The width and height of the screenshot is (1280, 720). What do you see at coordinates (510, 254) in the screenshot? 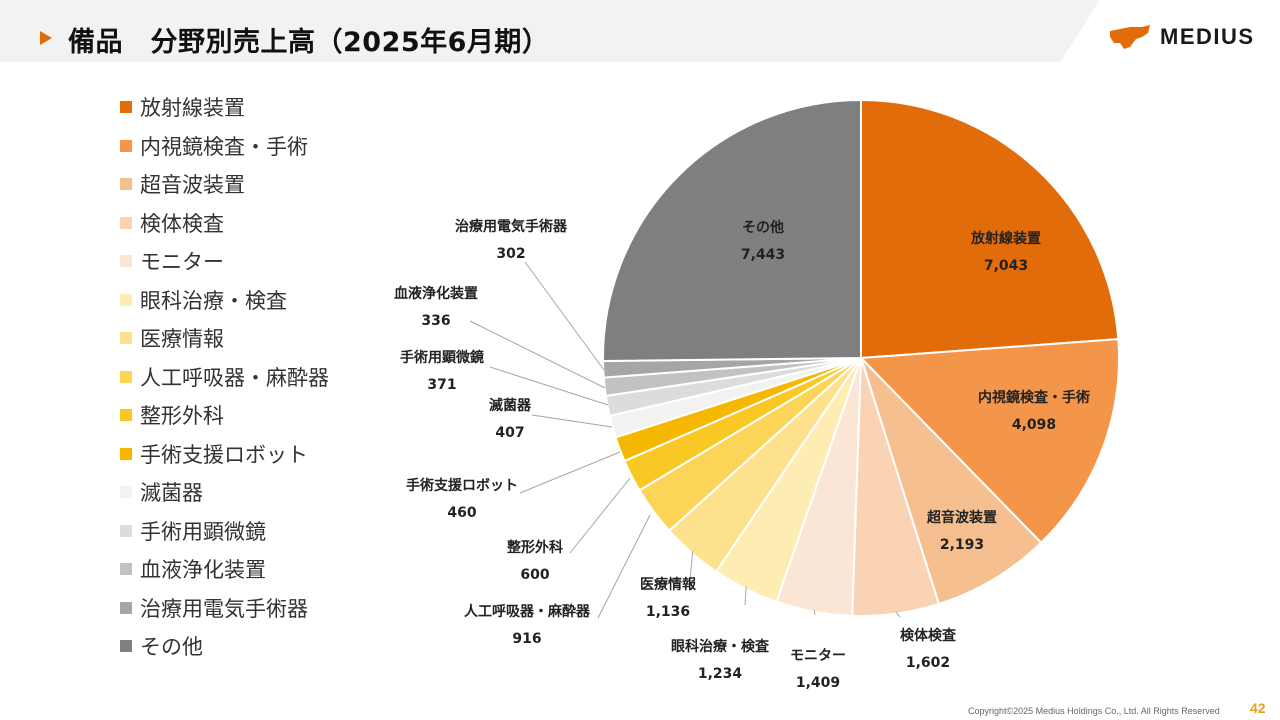
I see `slice-value-label: 302` at bounding box center [510, 254].